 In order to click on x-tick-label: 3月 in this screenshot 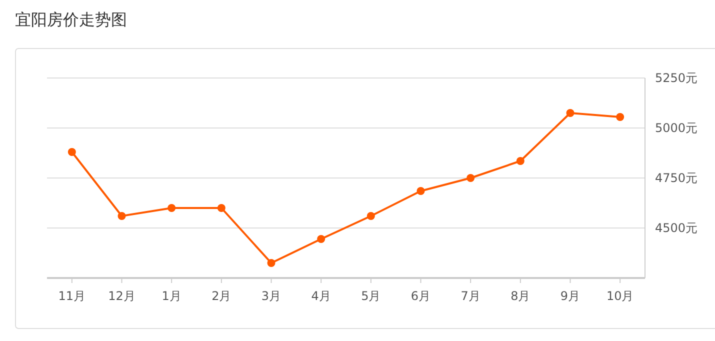, I will do `click(271, 296)`.